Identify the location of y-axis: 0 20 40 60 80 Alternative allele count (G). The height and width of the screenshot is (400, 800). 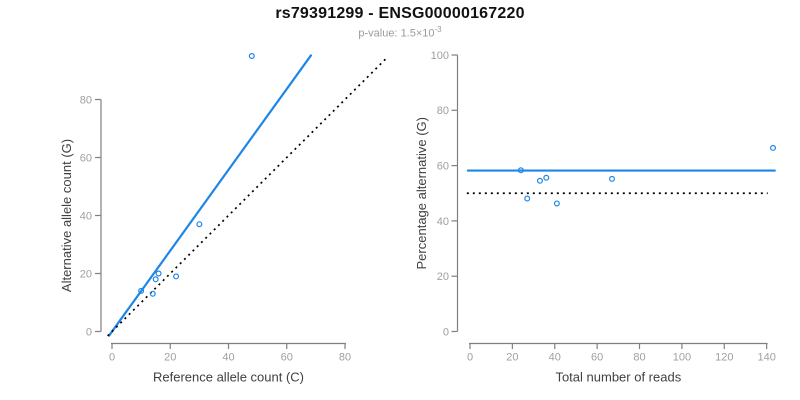
(80, 216).